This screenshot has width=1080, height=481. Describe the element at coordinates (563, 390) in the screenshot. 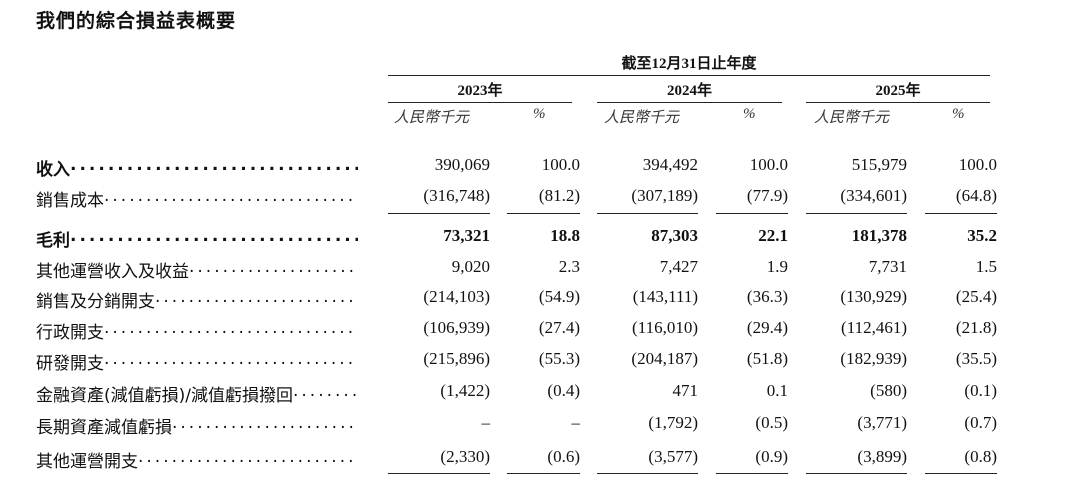

I see `cell: (0.4)` at that location.